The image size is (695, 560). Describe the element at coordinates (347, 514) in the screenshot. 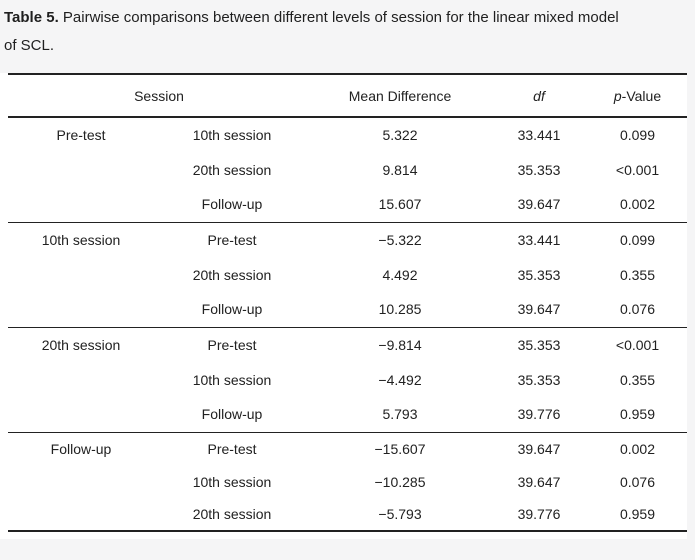

I see `table-row: 20th session −5.793 39.776 0.959` at that location.